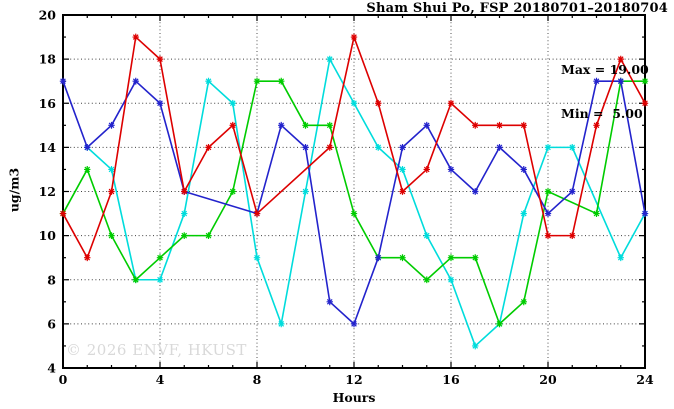  What do you see at coordinates (605, 92) in the screenshot?
I see `stats-legend: Max = 19.00 Min = 5.00` at bounding box center [605, 92].